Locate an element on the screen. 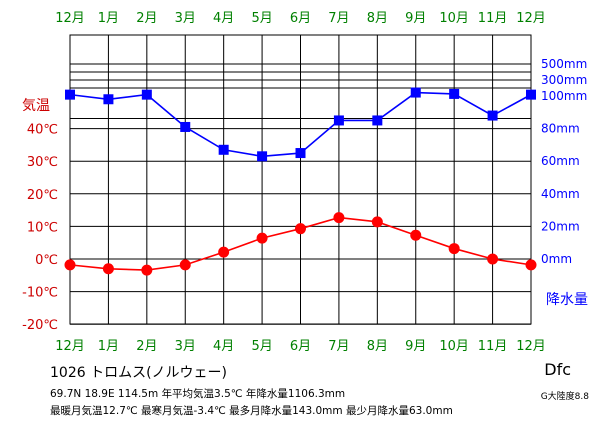  temperature-tick: 0℃ is located at coordinates (46, 260).